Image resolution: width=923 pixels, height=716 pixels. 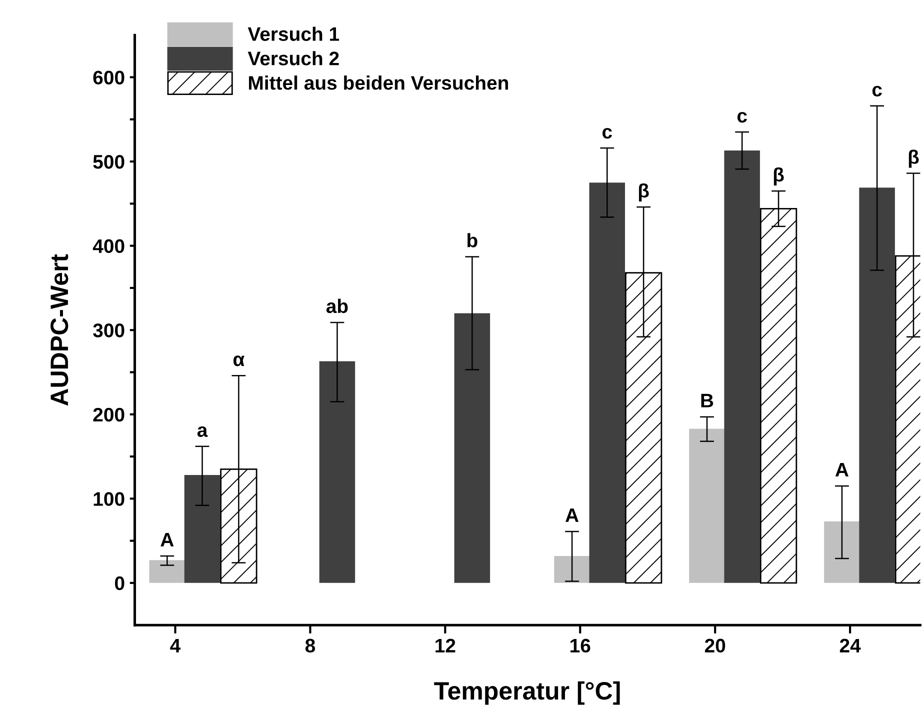 I want to click on y-tick-label: 0, so click(x=119, y=583).